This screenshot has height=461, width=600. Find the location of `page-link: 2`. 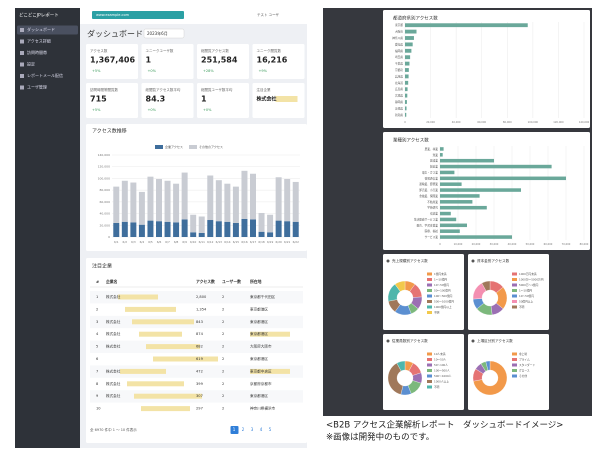

page-link: 2 is located at coordinates (243, 429).